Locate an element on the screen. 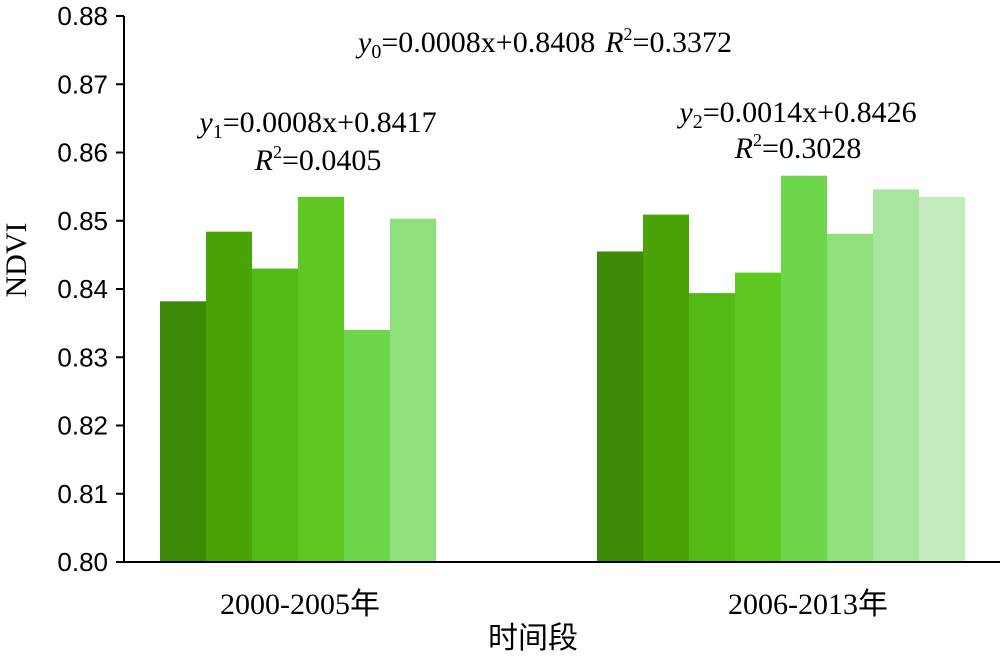  overall-eq-formula: =0.0008x+0.8408 is located at coordinates (488, 42).